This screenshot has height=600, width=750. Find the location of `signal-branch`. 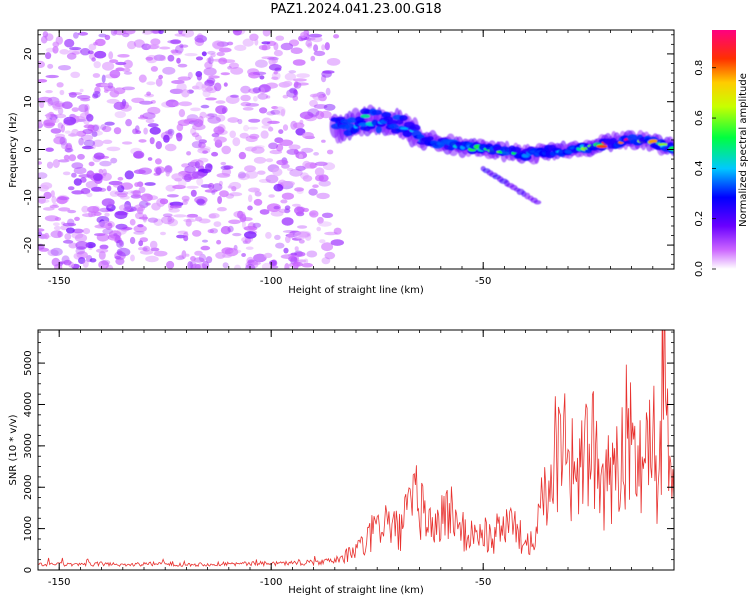

signal-branch is located at coordinates (537, 202).